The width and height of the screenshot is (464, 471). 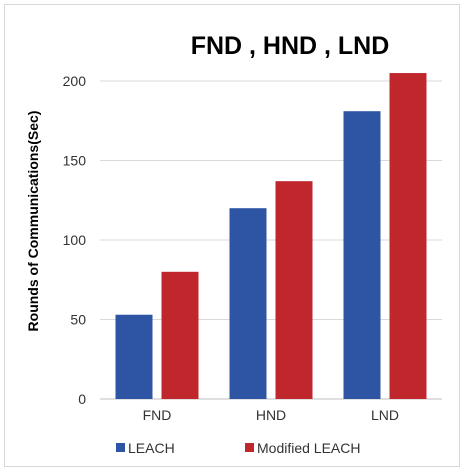 What do you see at coordinates (134, 356) in the screenshot?
I see `bar-leach-fnd` at bounding box center [134, 356].